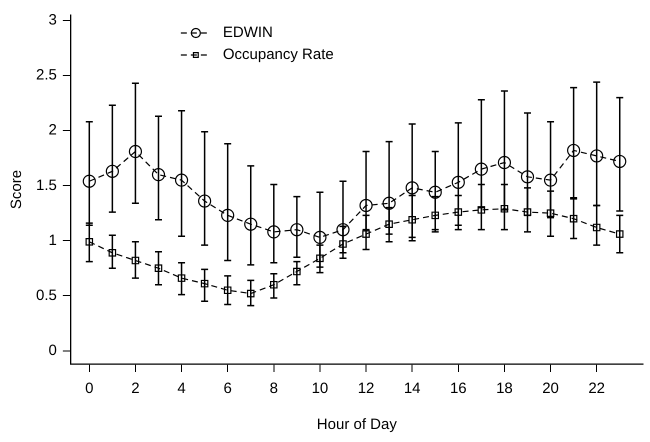 The image size is (650, 442). Describe the element at coordinates (366, 389) in the screenshot. I see `x-tick-label: 12` at that location.